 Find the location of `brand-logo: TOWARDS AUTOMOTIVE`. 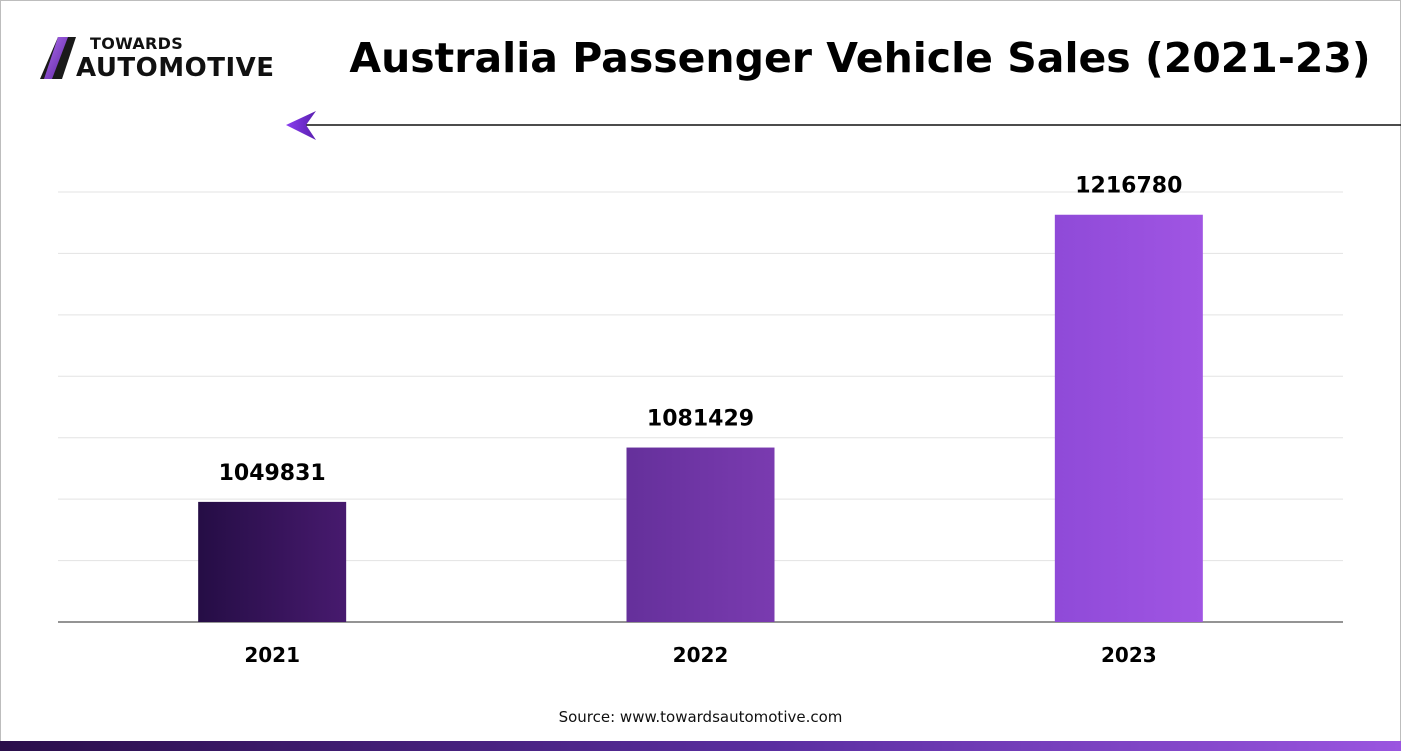

brand-logo: TOWARDS AUTOMOTIVE is located at coordinates (160, 58).